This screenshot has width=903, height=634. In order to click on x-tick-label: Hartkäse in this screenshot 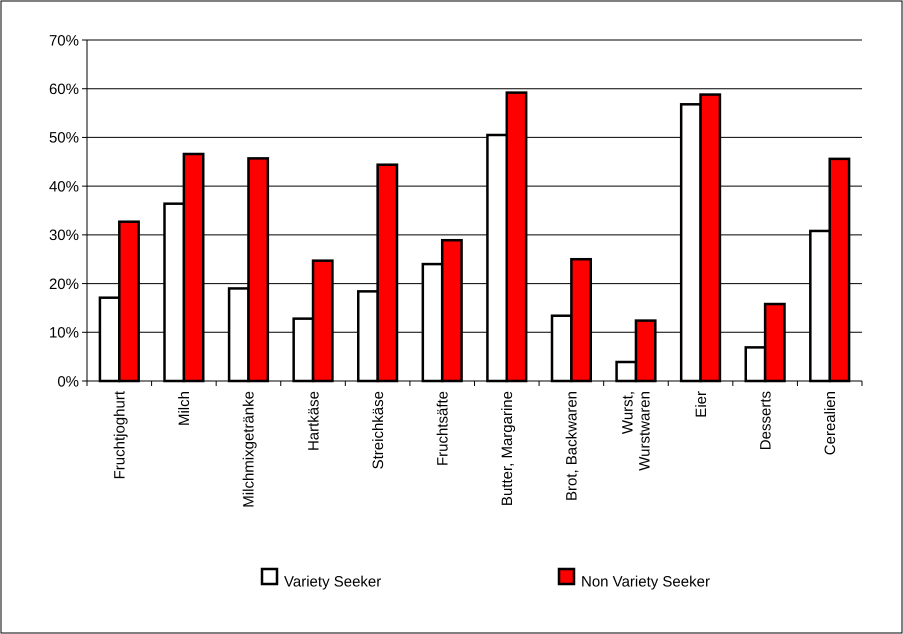, I will do `click(313, 421)`.